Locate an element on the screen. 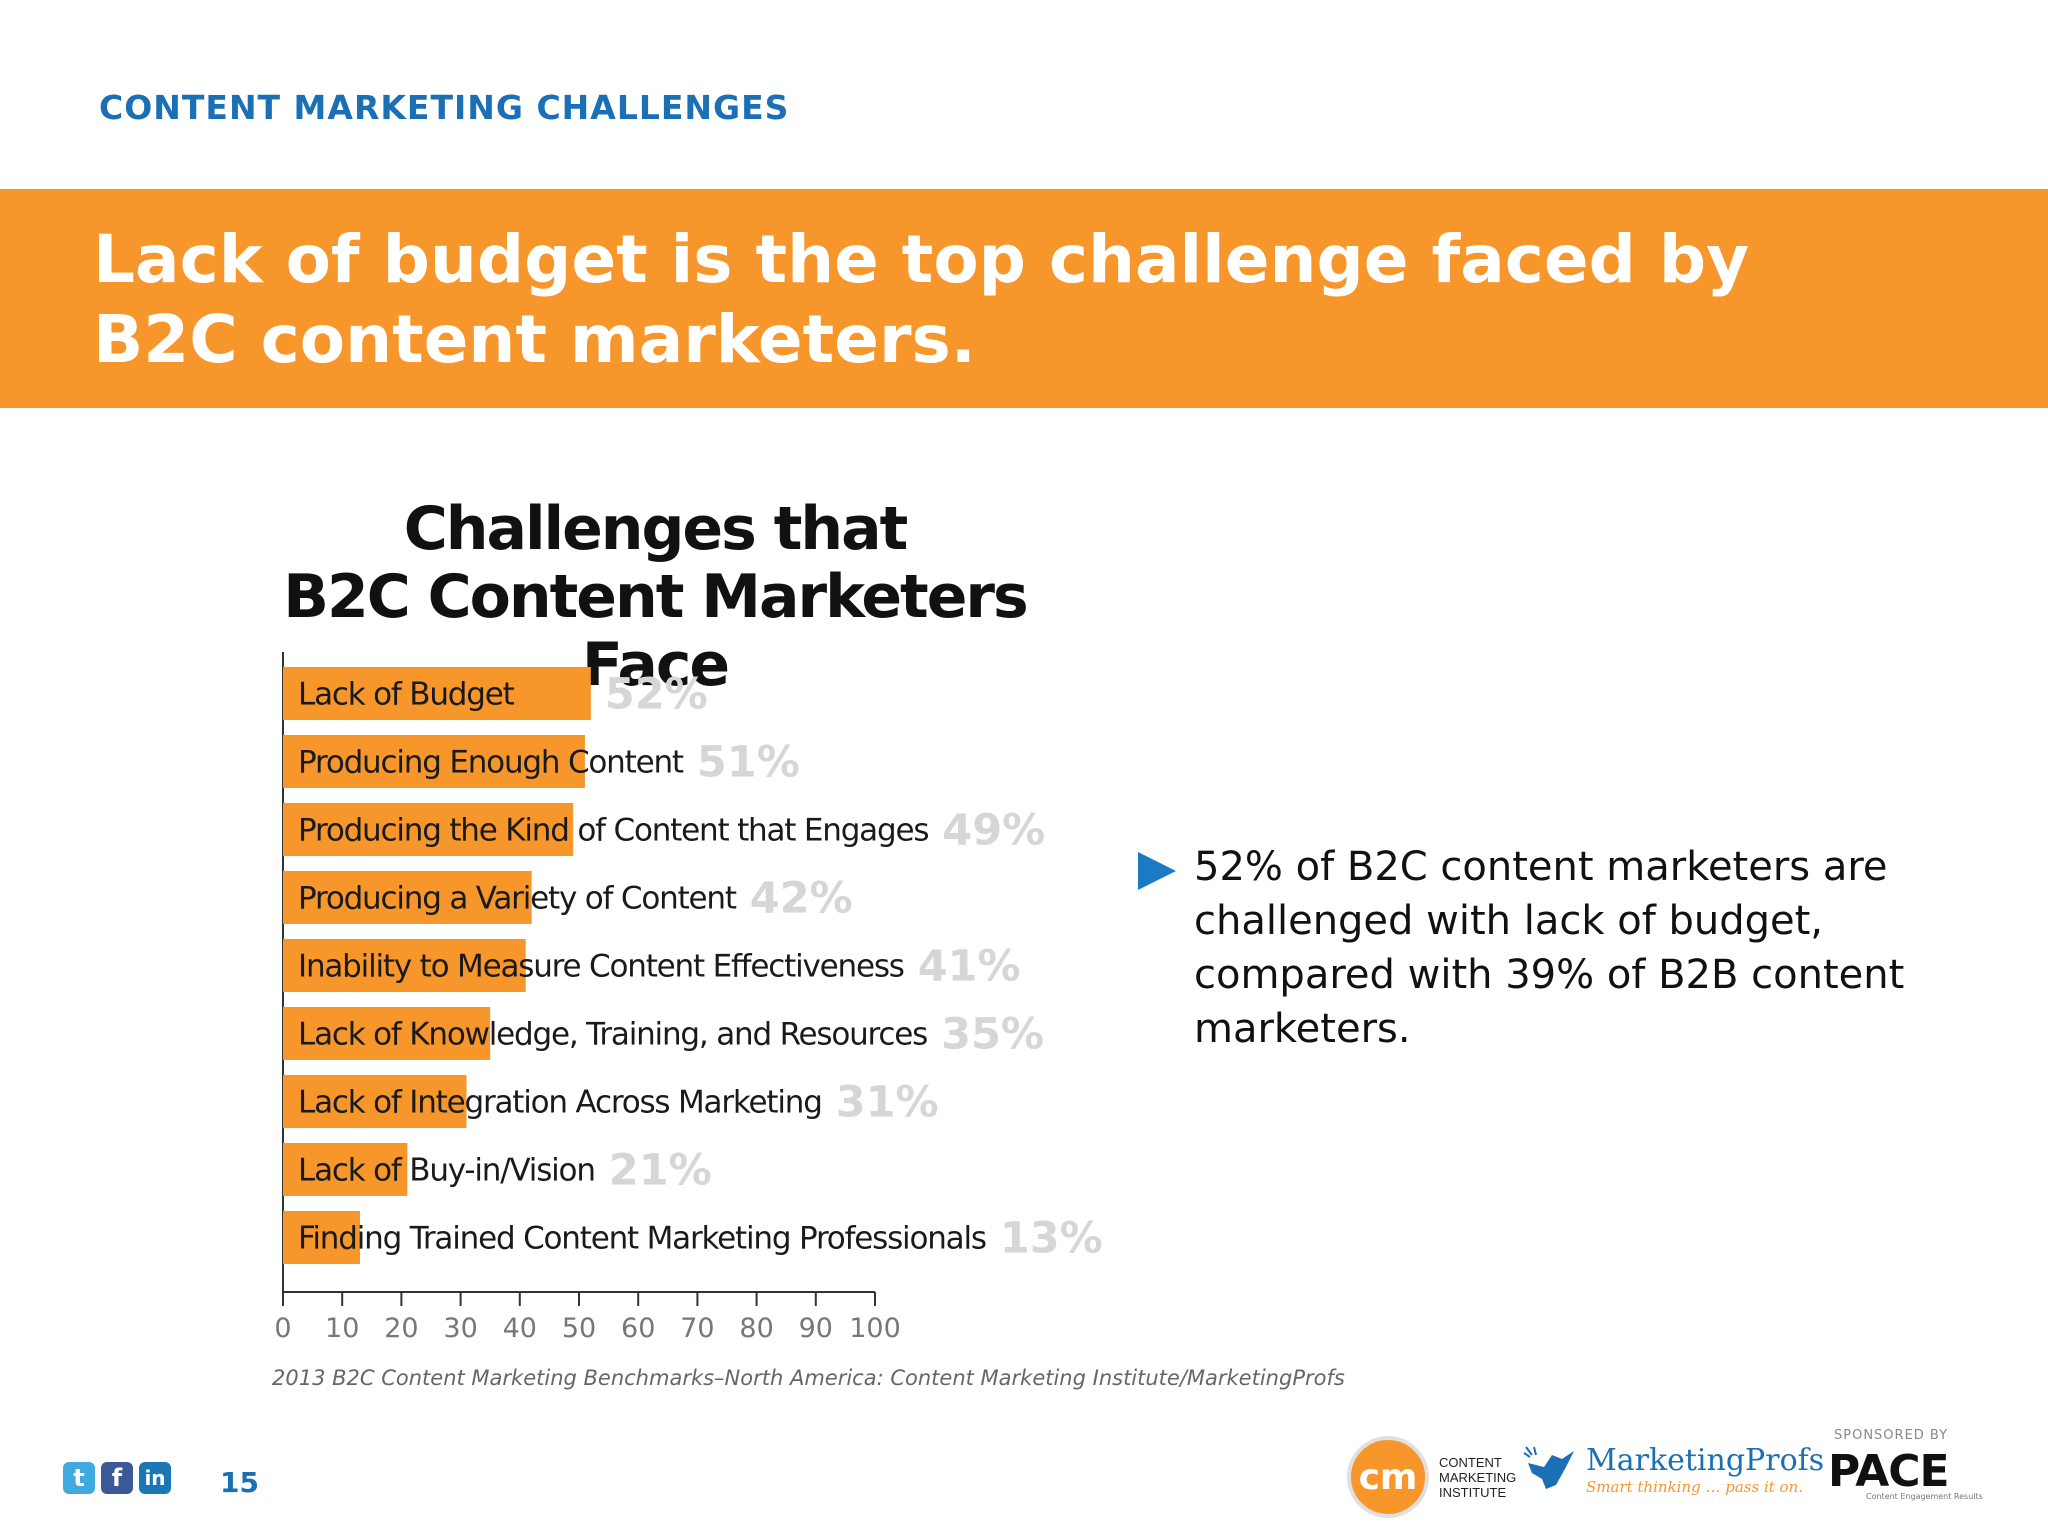 This screenshot has height=1536, width=2048. cmi-line-3: INSTITUTE is located at coordinates (1473, 1492).